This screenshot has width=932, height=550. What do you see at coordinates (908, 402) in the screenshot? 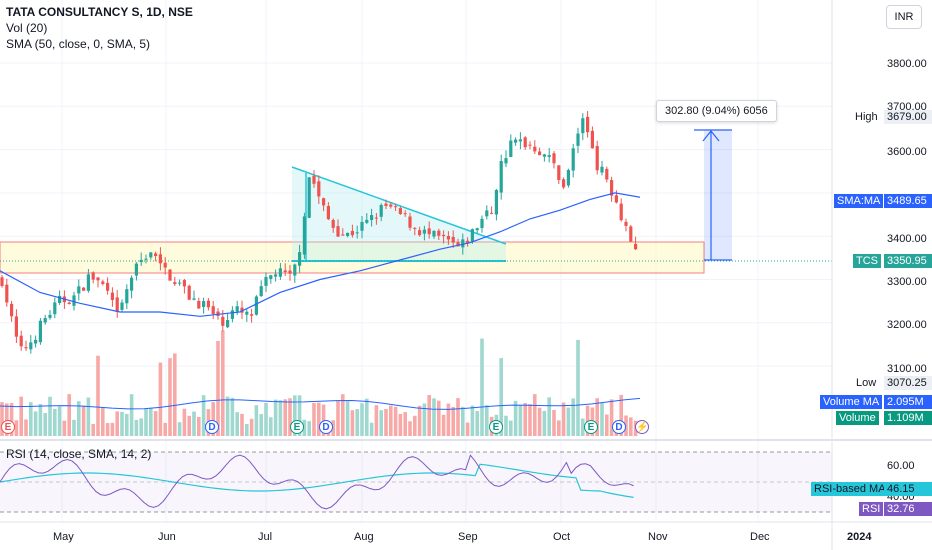
I see `volume-ma-value: 2.095M` at bounding box center [908, 402].